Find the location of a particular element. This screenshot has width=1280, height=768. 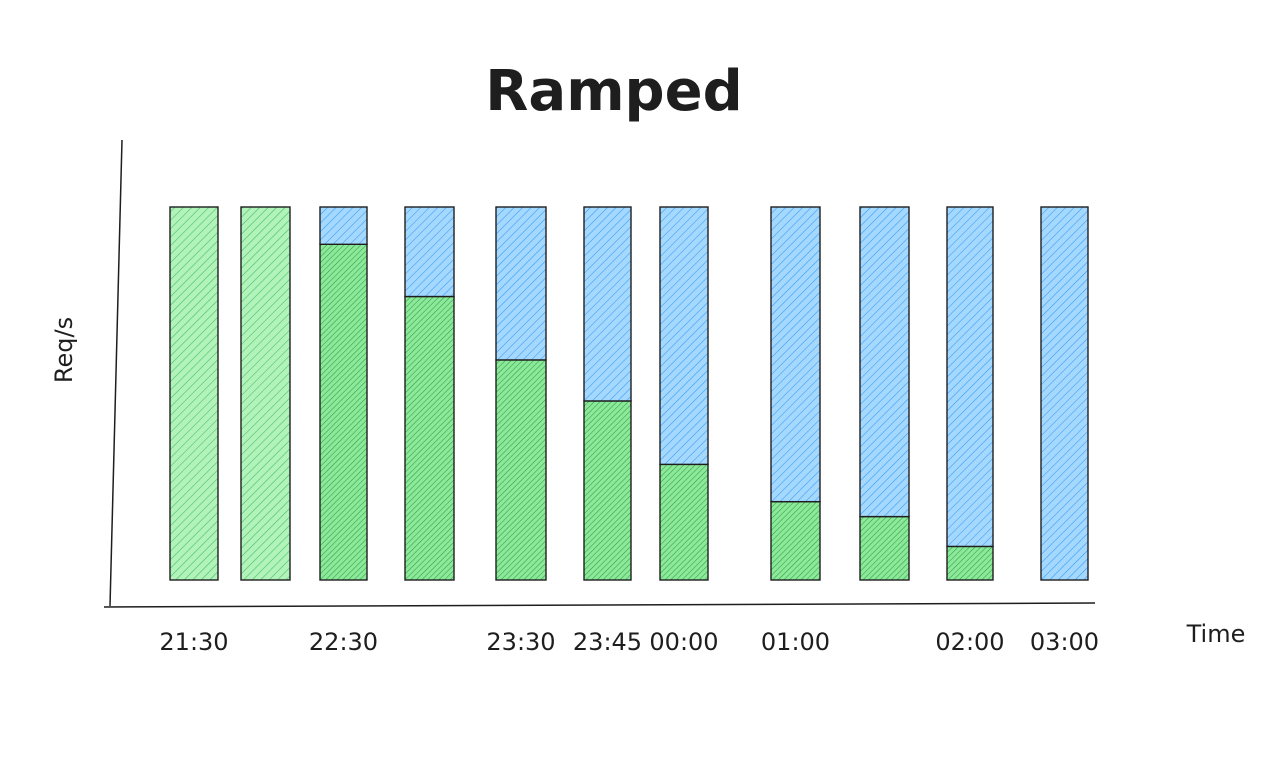

x-tick-label: 01:00 is located at coordinates (795, 642).